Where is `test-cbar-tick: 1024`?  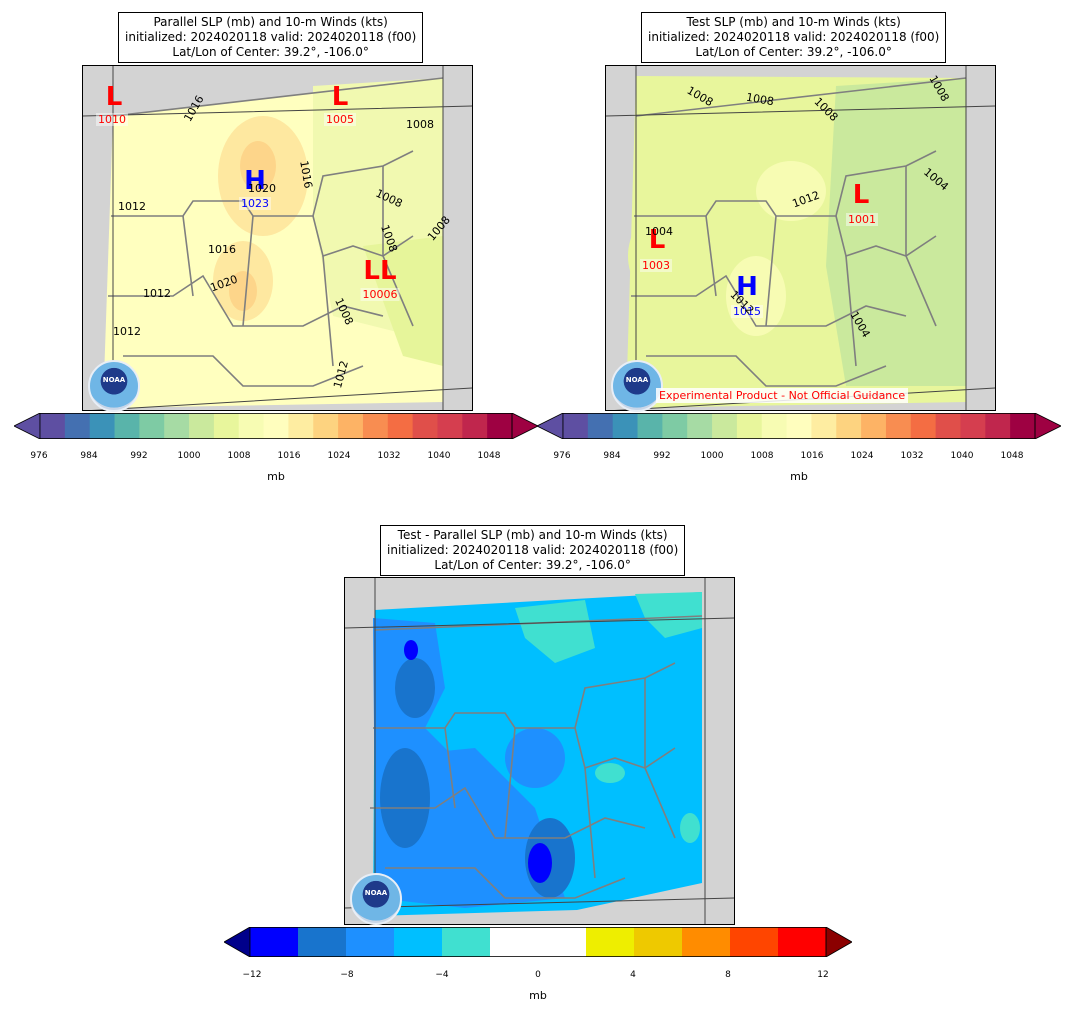 test-cbar-tick: 1024 is located at coordinates (862, 456).